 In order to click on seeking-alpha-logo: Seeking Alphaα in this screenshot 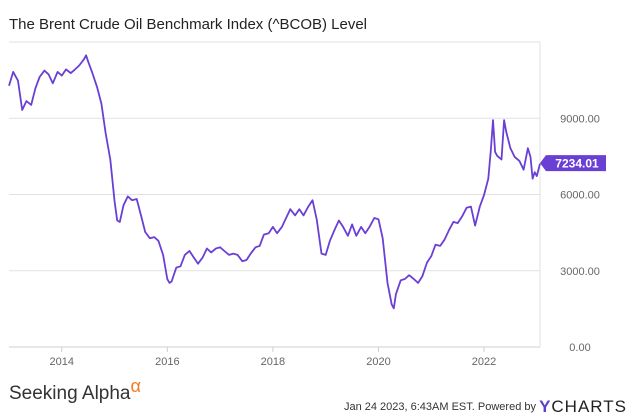, I will do `click(75, 390)`.